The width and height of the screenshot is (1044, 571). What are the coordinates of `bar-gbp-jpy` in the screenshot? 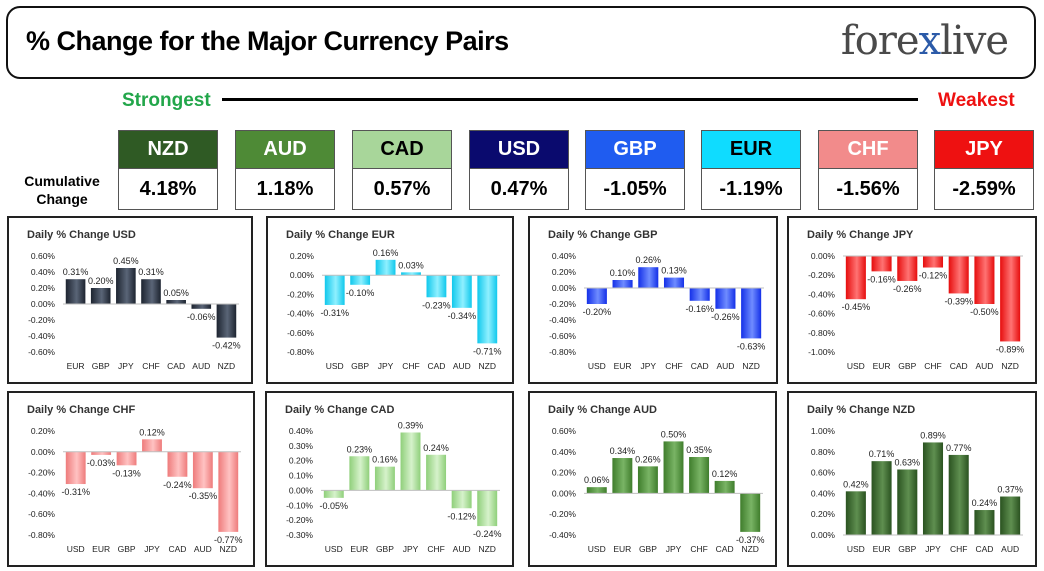 It's located at (648, 277).